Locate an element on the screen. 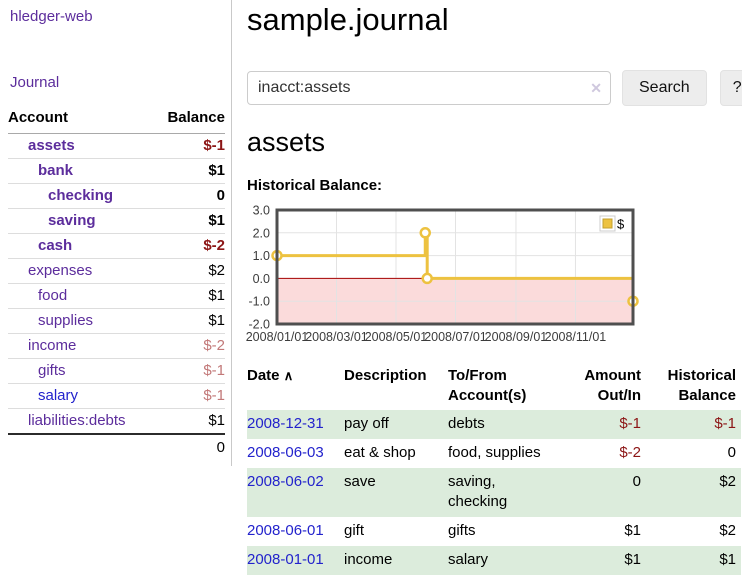 The width and height of the screenshot is (742, 582). accounts-col-balance: Balance is located at coordinates (170, 121).